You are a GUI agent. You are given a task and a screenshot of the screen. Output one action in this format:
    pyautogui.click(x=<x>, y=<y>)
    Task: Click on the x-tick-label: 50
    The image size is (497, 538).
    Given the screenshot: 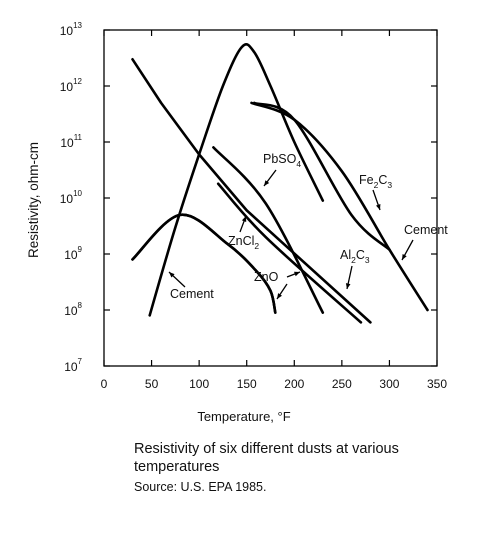 What is the action you would take?
    pyautogui.click(x=152, y=384)
    